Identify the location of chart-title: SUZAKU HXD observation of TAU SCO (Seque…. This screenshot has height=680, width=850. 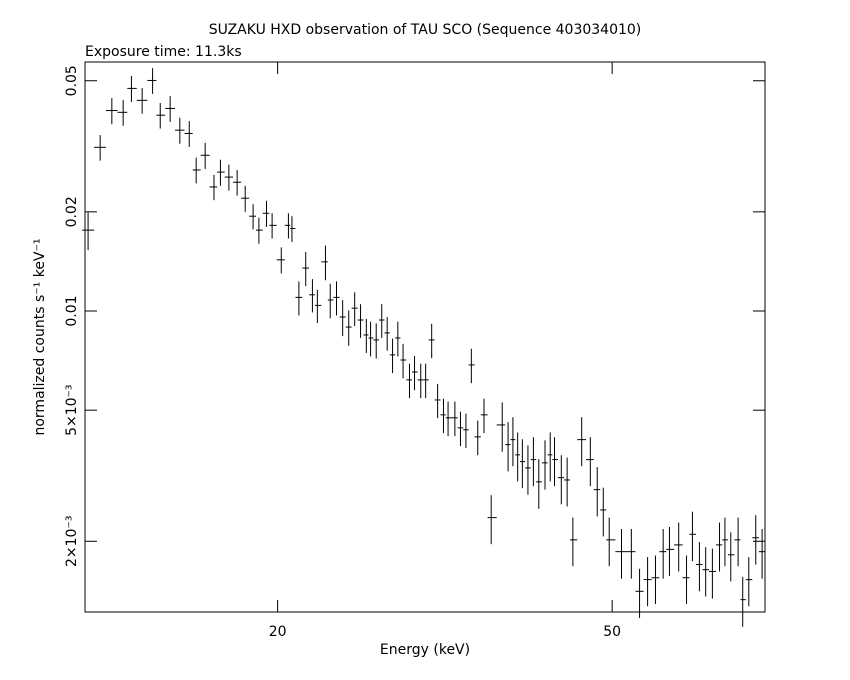
(425, 30).